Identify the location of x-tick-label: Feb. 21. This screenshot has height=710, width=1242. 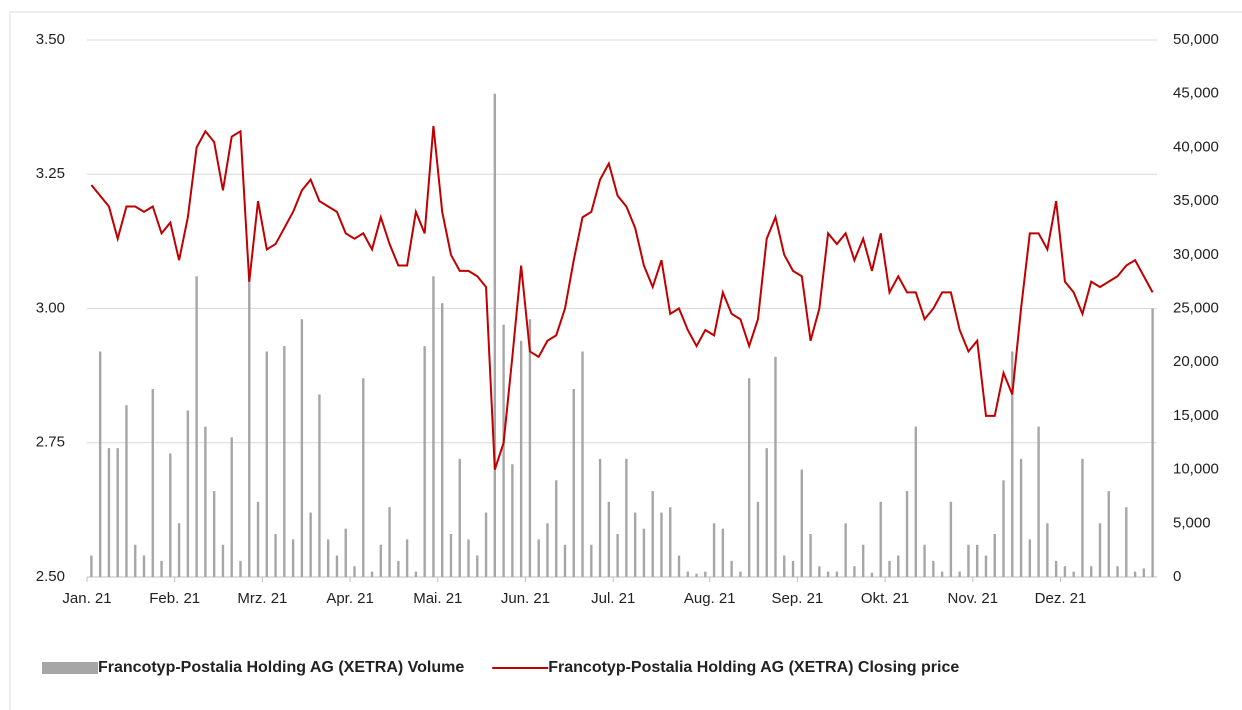
(174, 598).